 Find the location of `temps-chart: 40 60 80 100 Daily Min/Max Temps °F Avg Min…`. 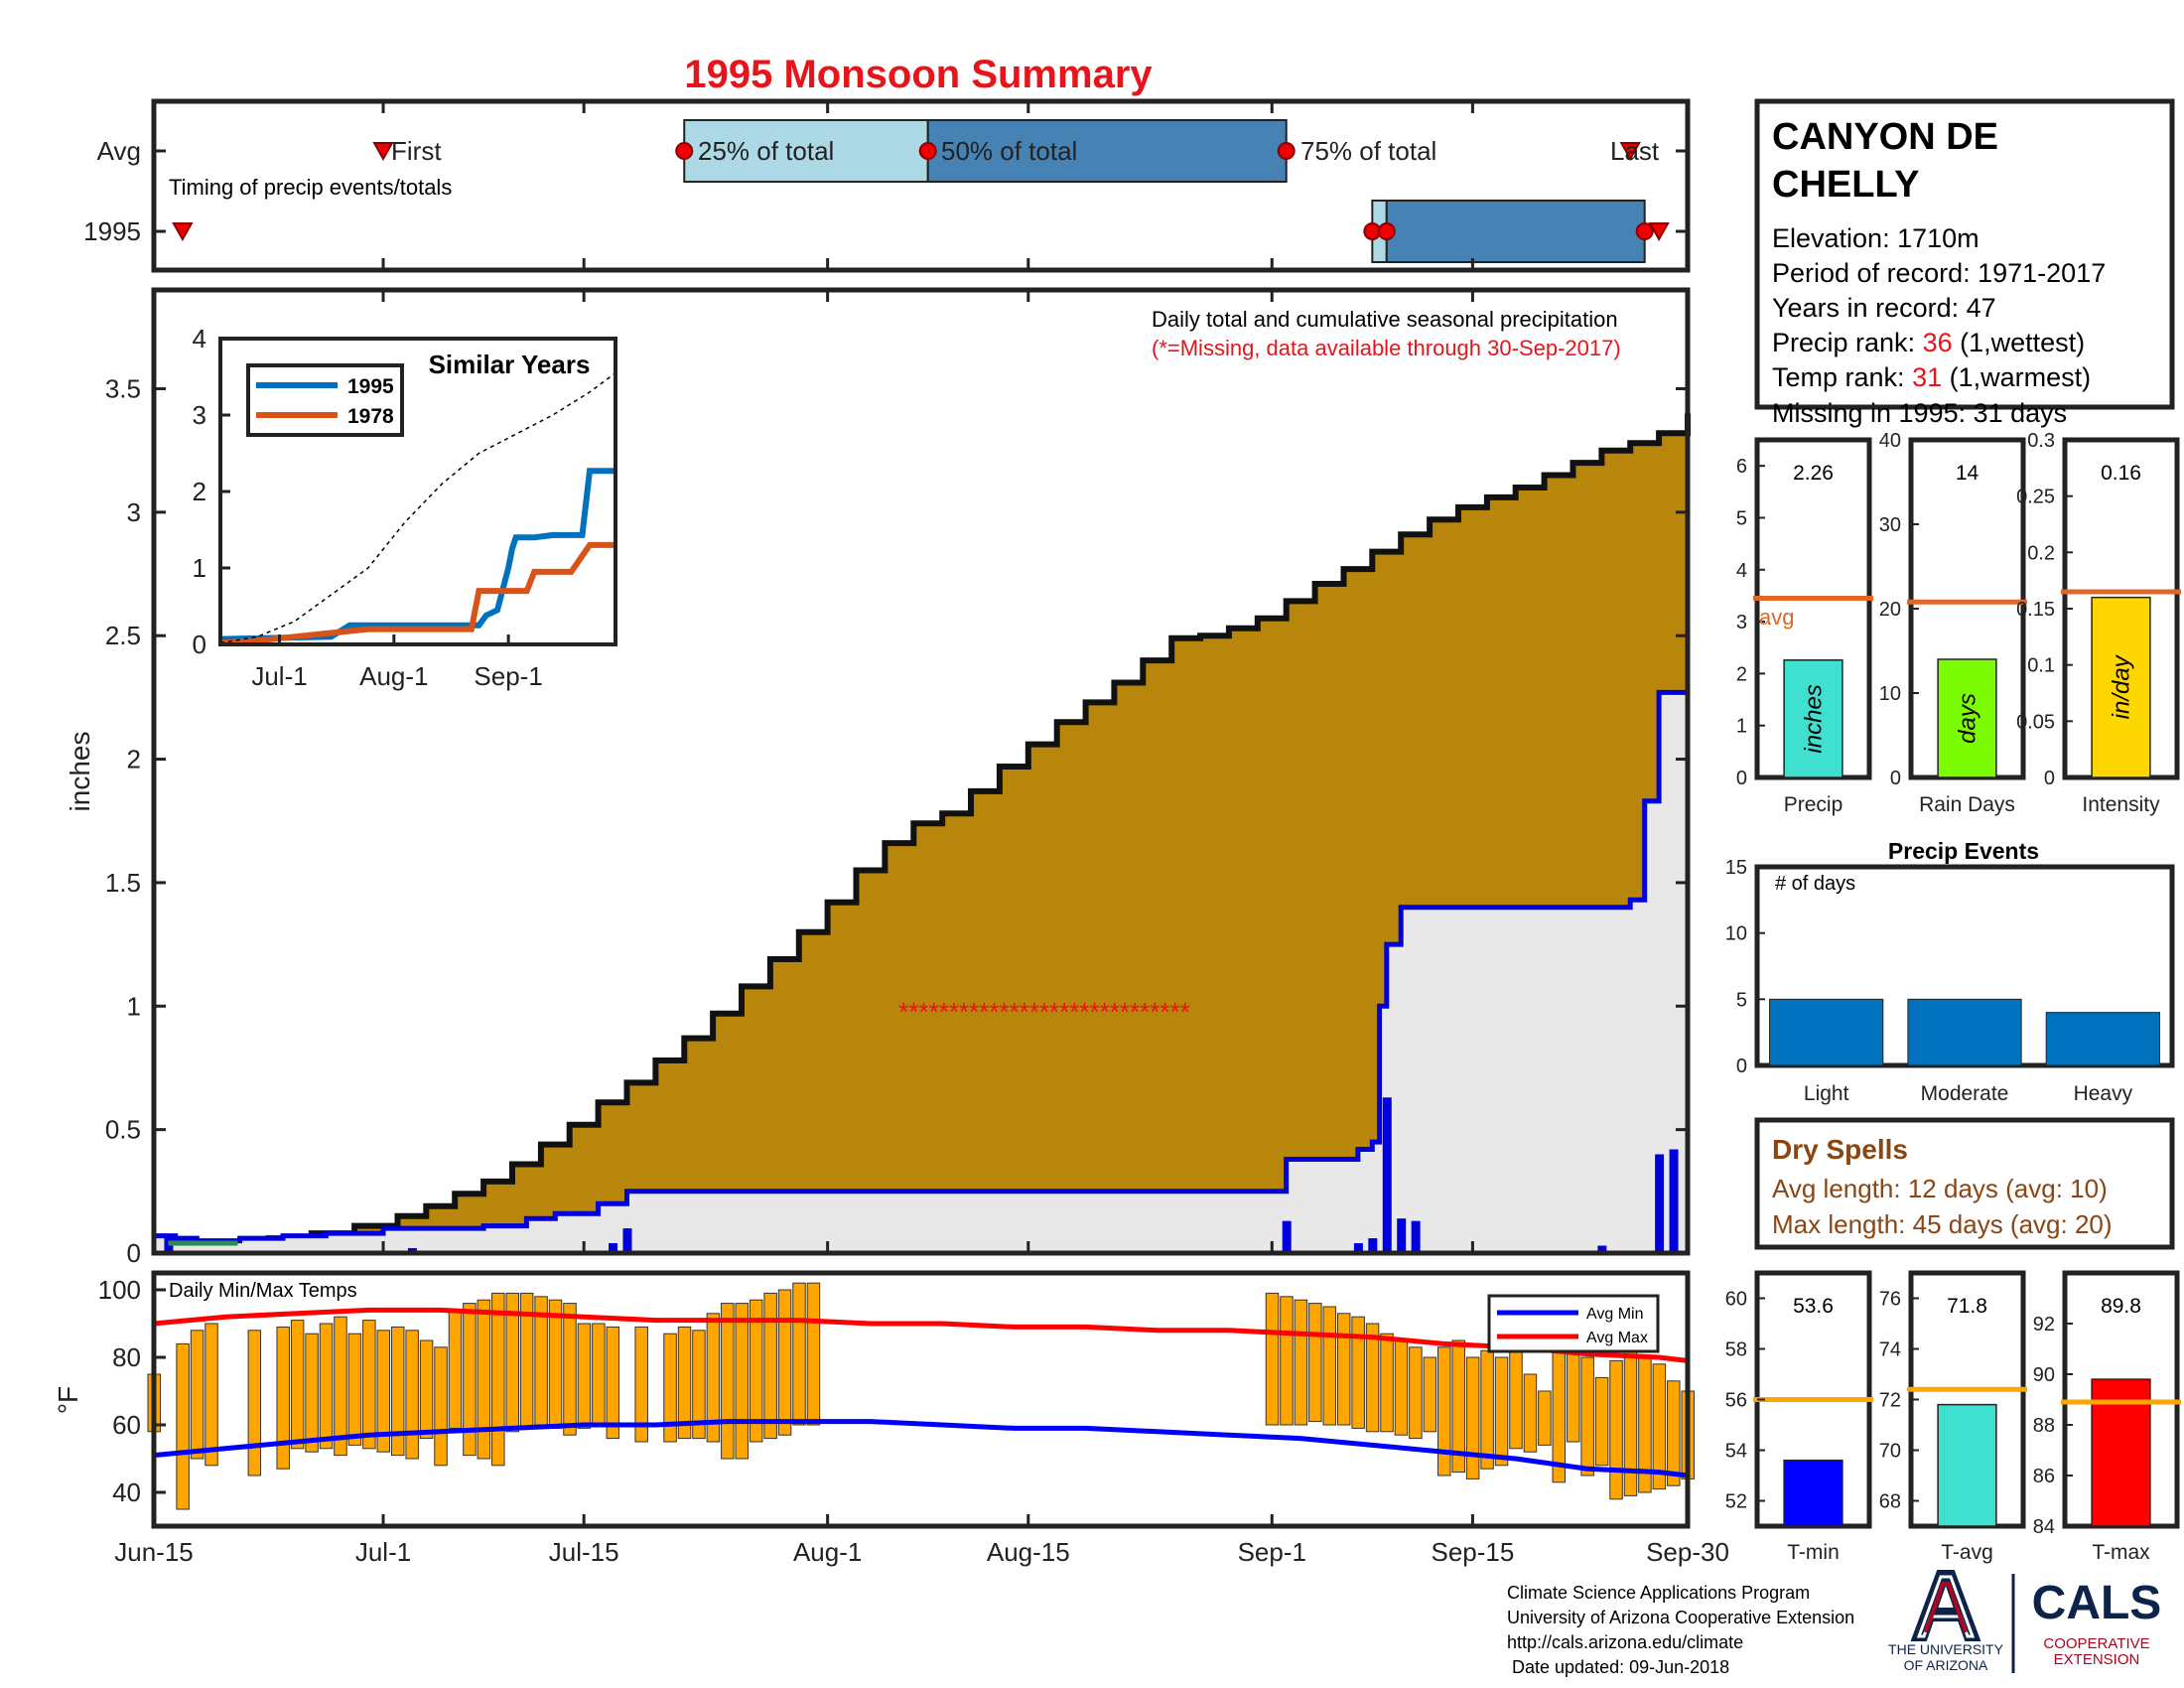

temps-chart: 40 60 80 100 Daily Min/Max Temps °F Avg Min… is located at coordinates (891, 1418).